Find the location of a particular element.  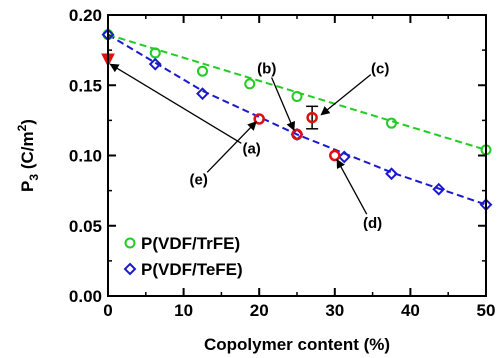

annotation-label: (b) is located at coordinates (266, 68).